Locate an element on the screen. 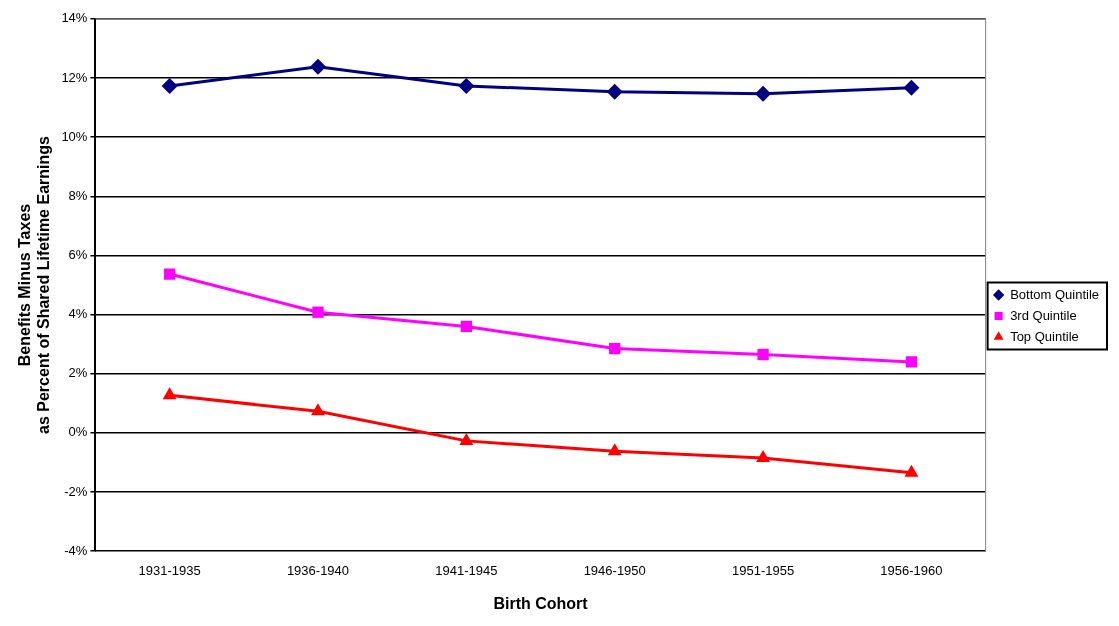 The width and height of the screenshot is (1119, 626). x-tick-label: 1931-1935 is located at coordinates (169, 570).